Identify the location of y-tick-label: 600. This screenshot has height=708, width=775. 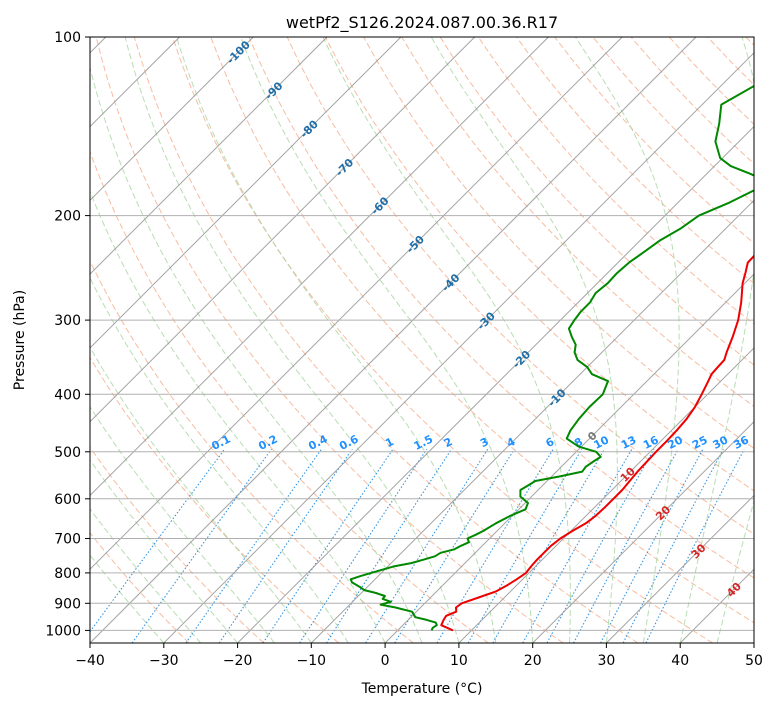
(67, 500).